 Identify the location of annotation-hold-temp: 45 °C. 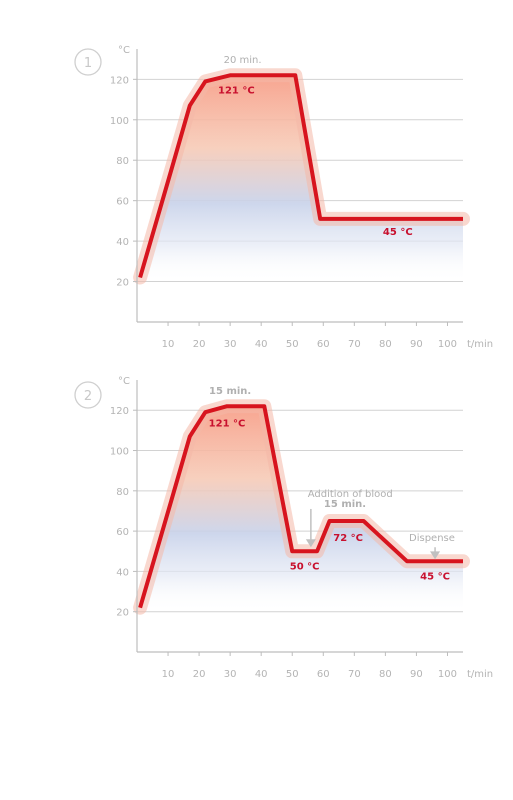
(398, 232).